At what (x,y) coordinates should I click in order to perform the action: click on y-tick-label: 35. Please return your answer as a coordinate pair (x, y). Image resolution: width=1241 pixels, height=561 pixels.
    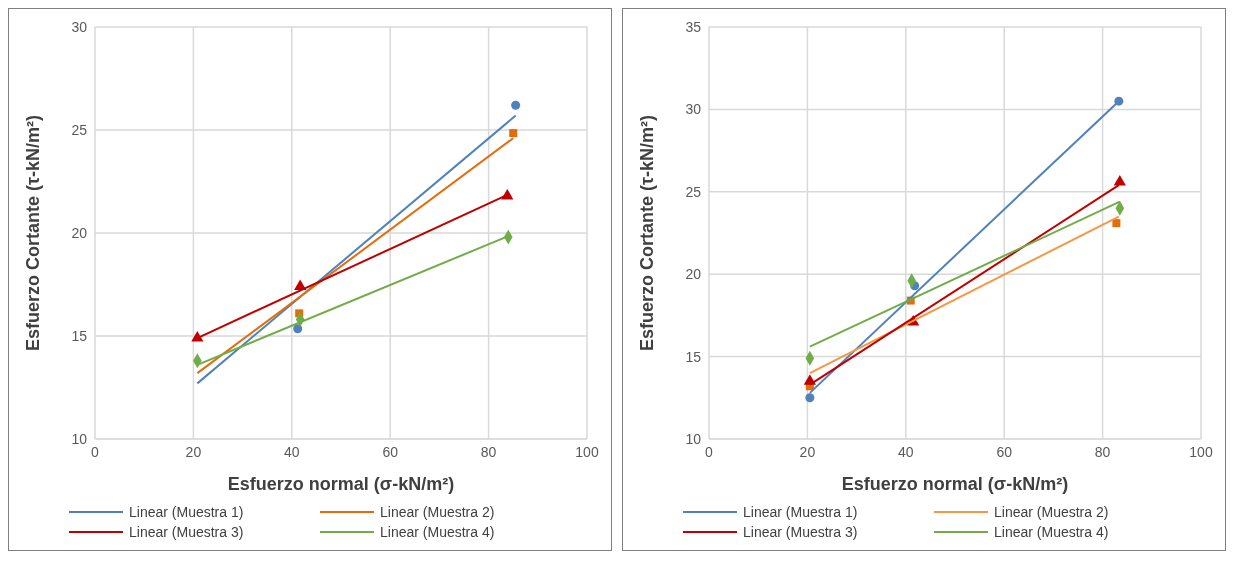
    Looking at the image, I should click on (693, 26).